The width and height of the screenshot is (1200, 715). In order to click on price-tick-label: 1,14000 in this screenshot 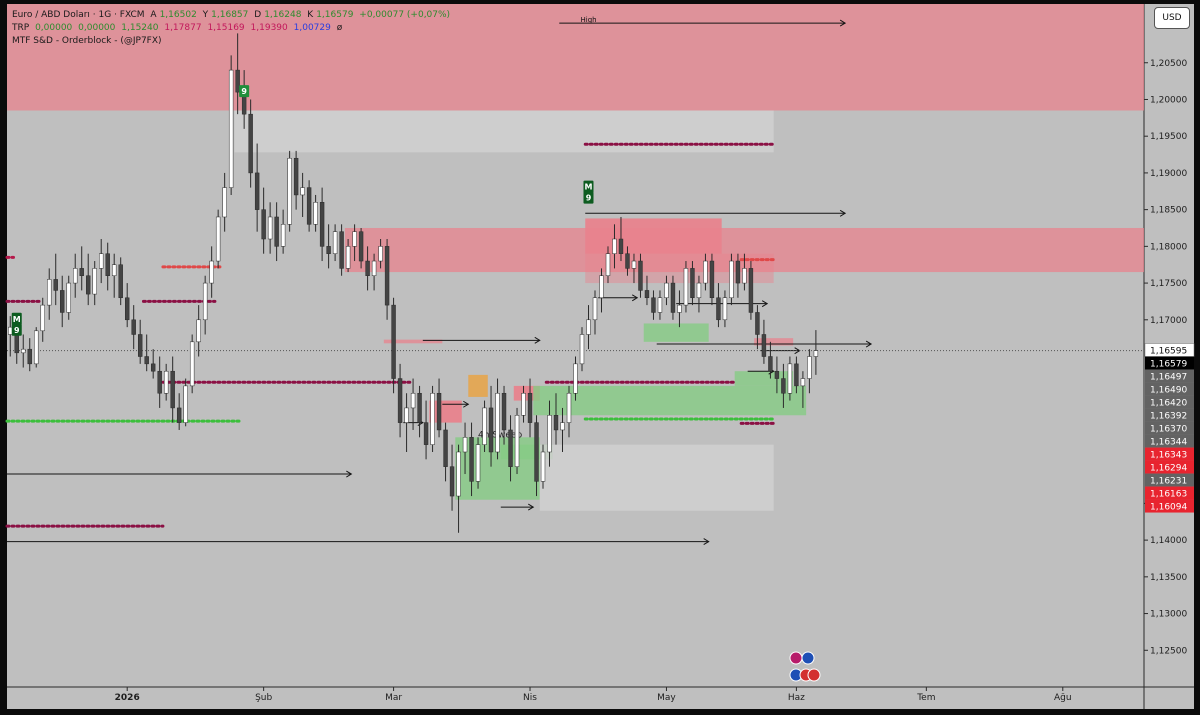, I will do `click(1168, 541)`.